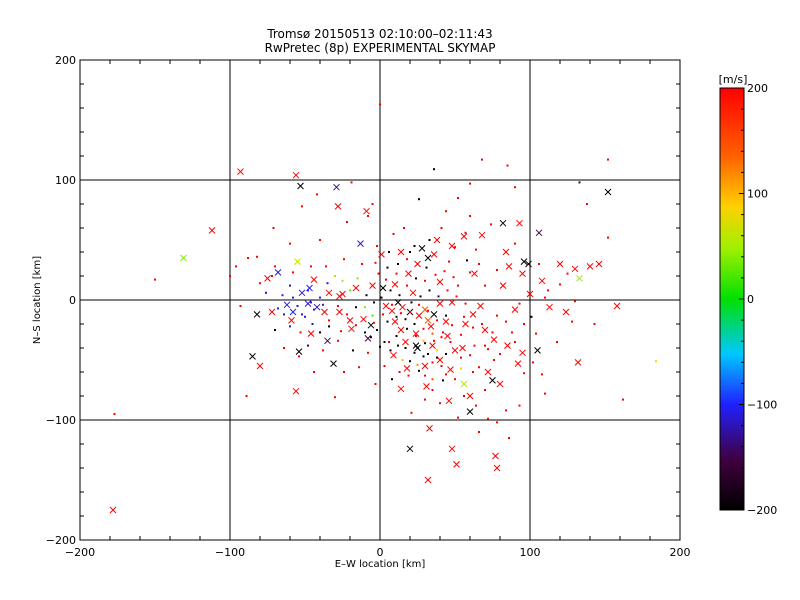  I want to click on y-tick-label: −200, so click(61, 540).